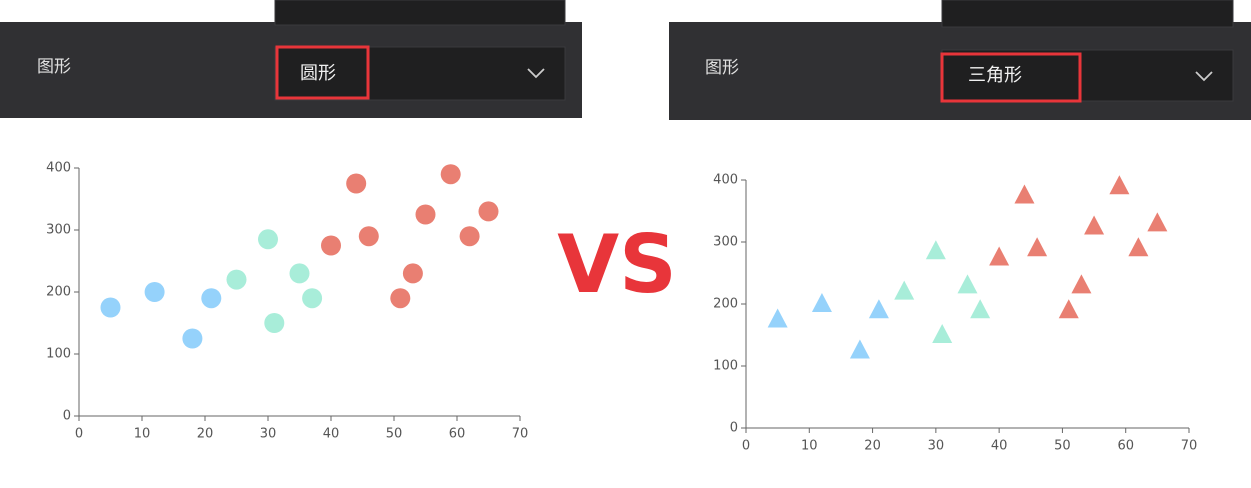 The height and width of the screenshot is (488, 1251). What do you see at coordinates (617, 264) in the screenshot?
I see `vs-label: VS` at bounding box center [617, 264].